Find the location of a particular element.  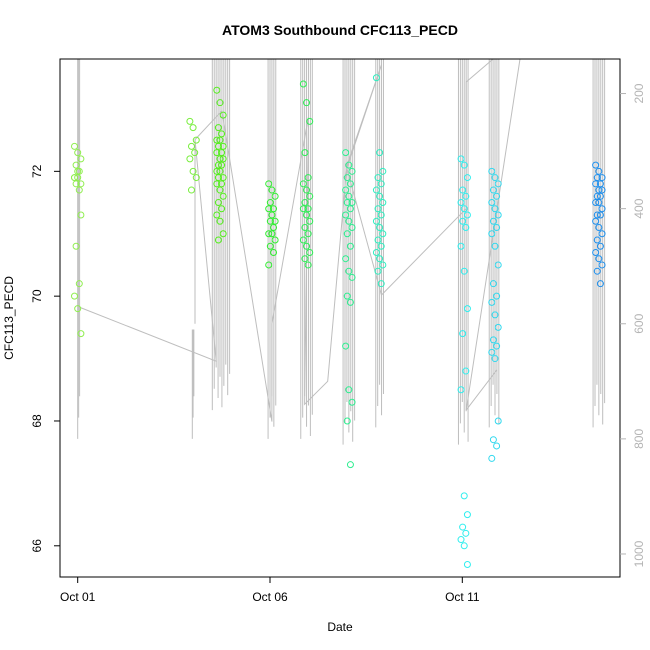

y-axis-label: CFC113_PECD is located at coordinates (9, 318).